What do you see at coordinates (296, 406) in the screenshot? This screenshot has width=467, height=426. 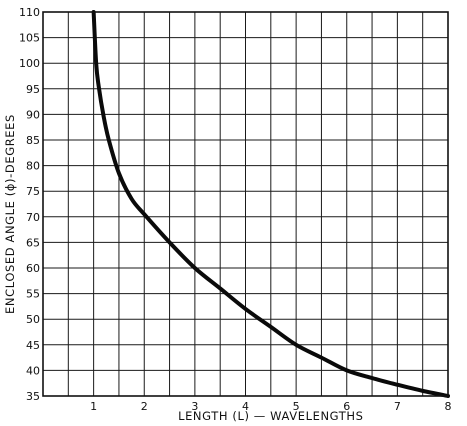 I see `x-tick-label: 5` at bounding box center [296, 406].